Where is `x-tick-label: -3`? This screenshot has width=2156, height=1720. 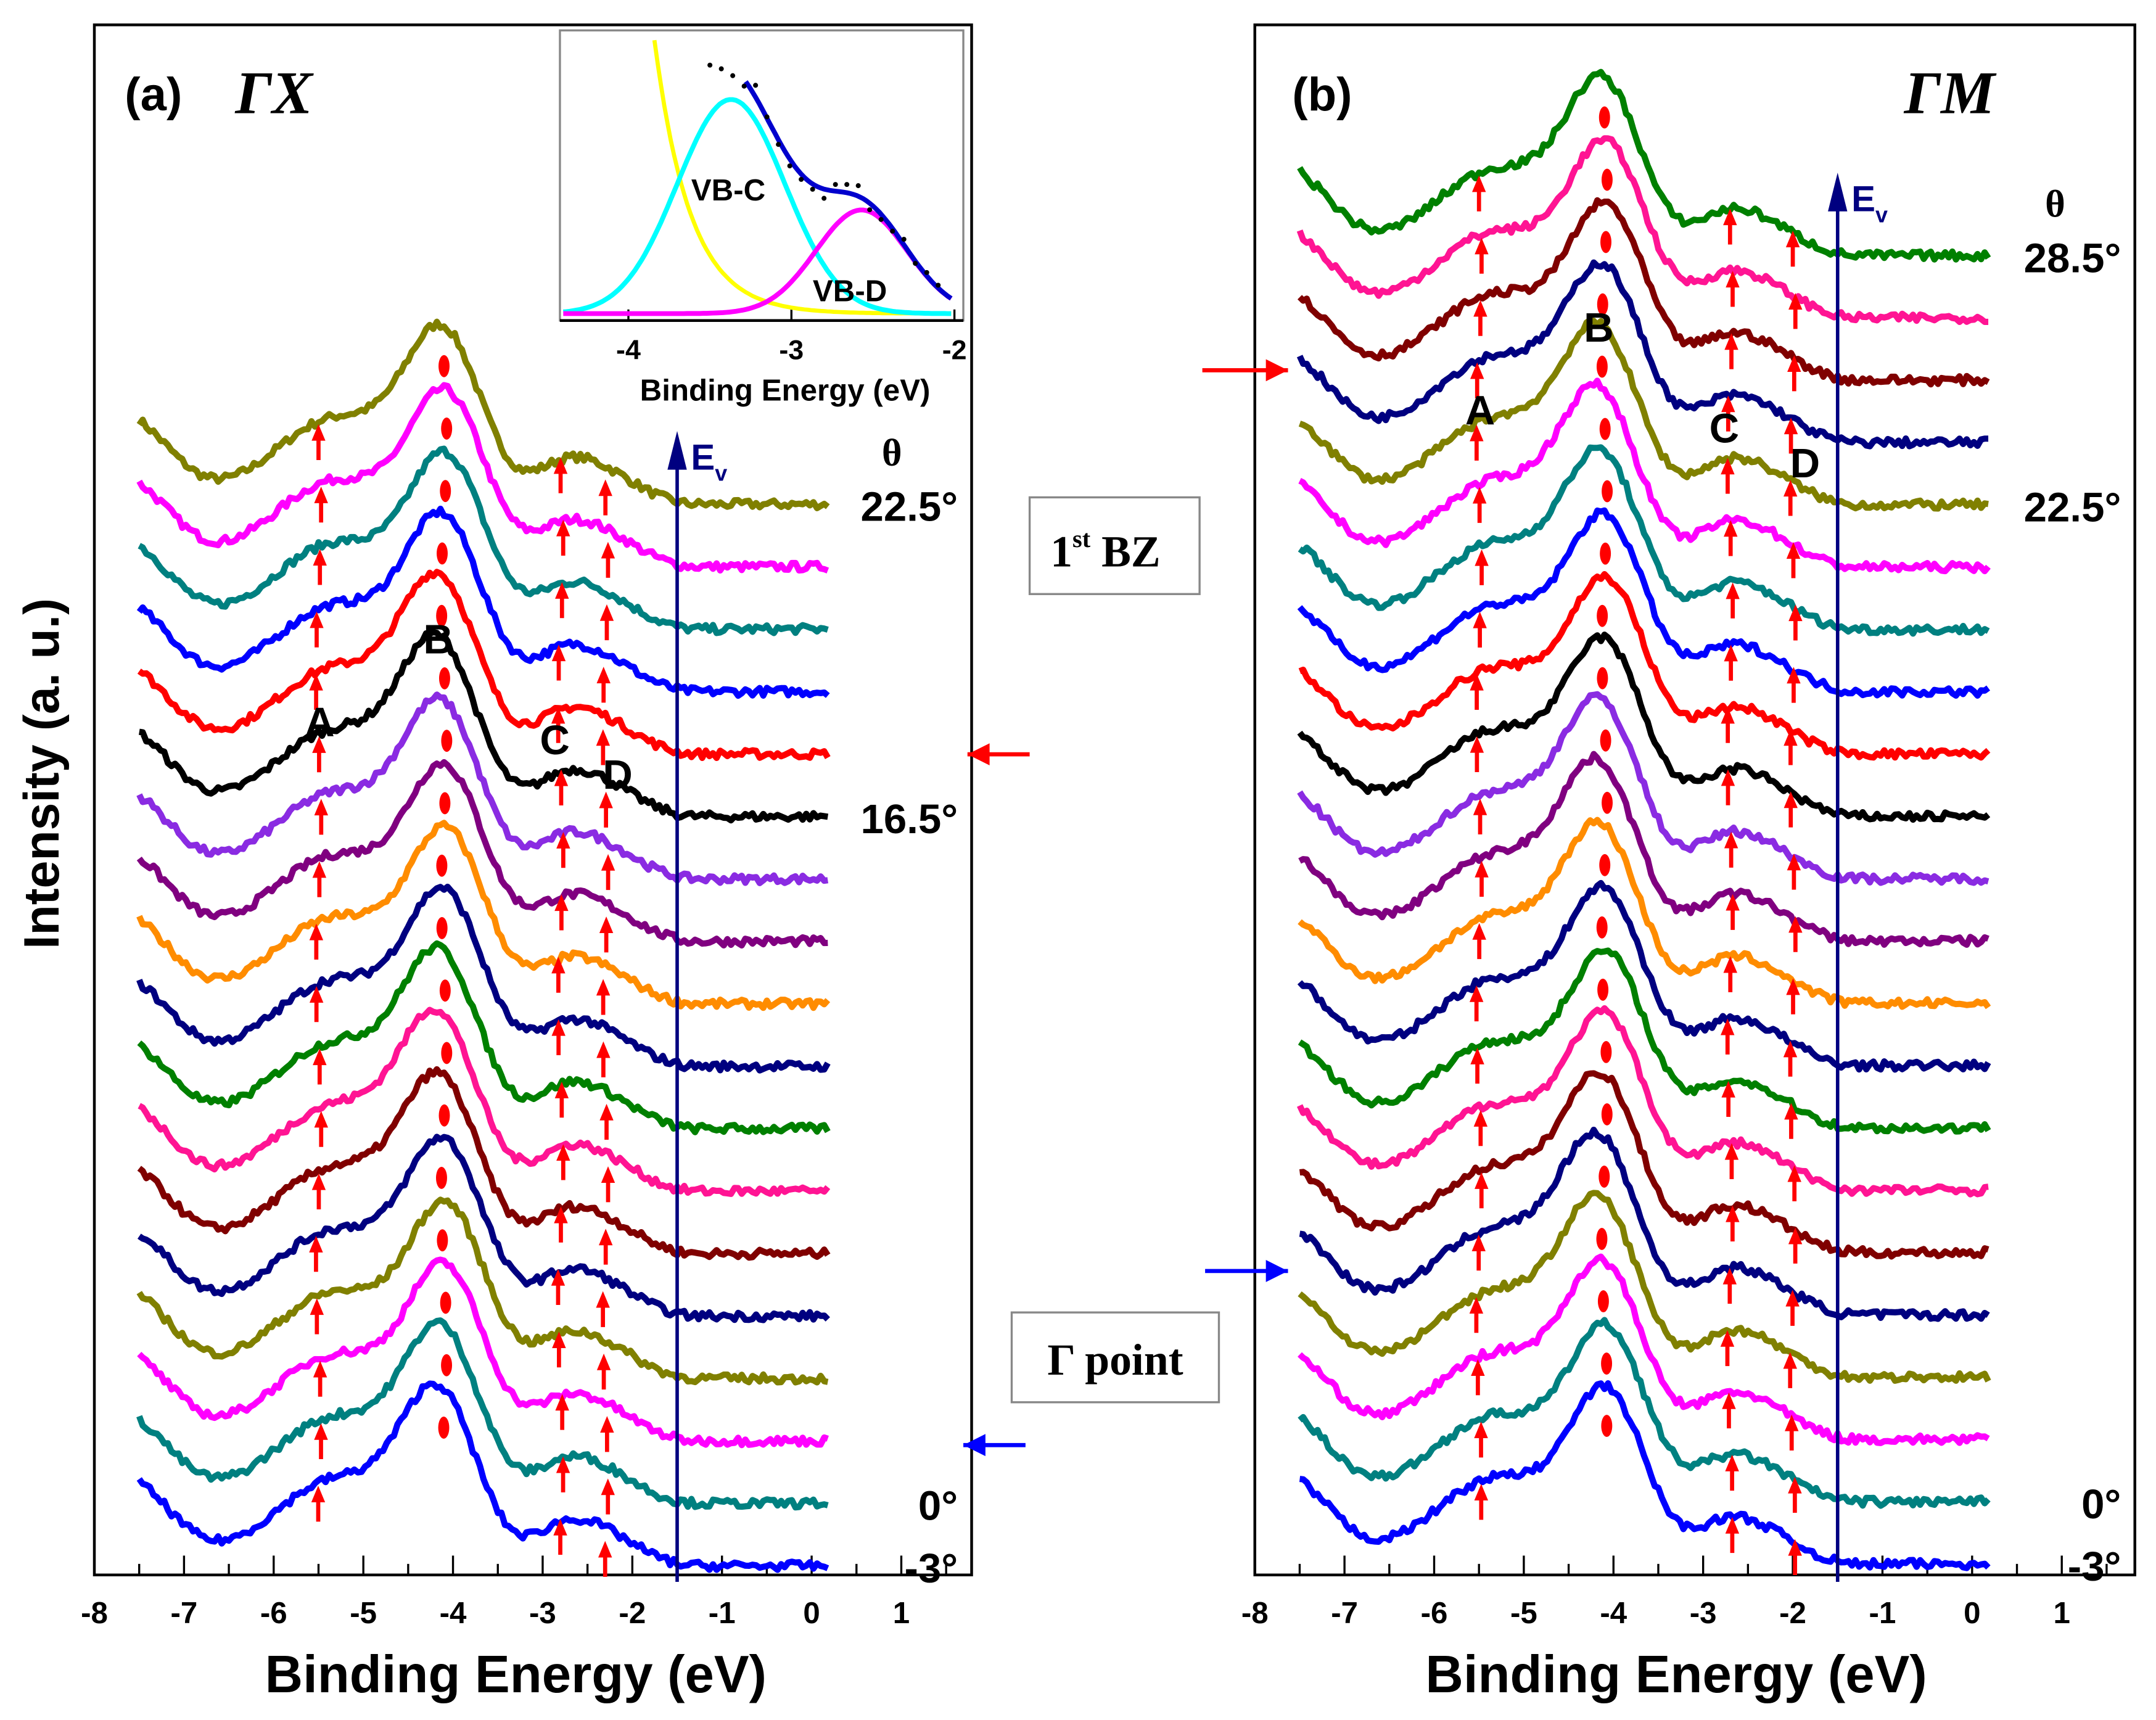 x-tick-label: -3 is located at coordinates (1703, 1613).